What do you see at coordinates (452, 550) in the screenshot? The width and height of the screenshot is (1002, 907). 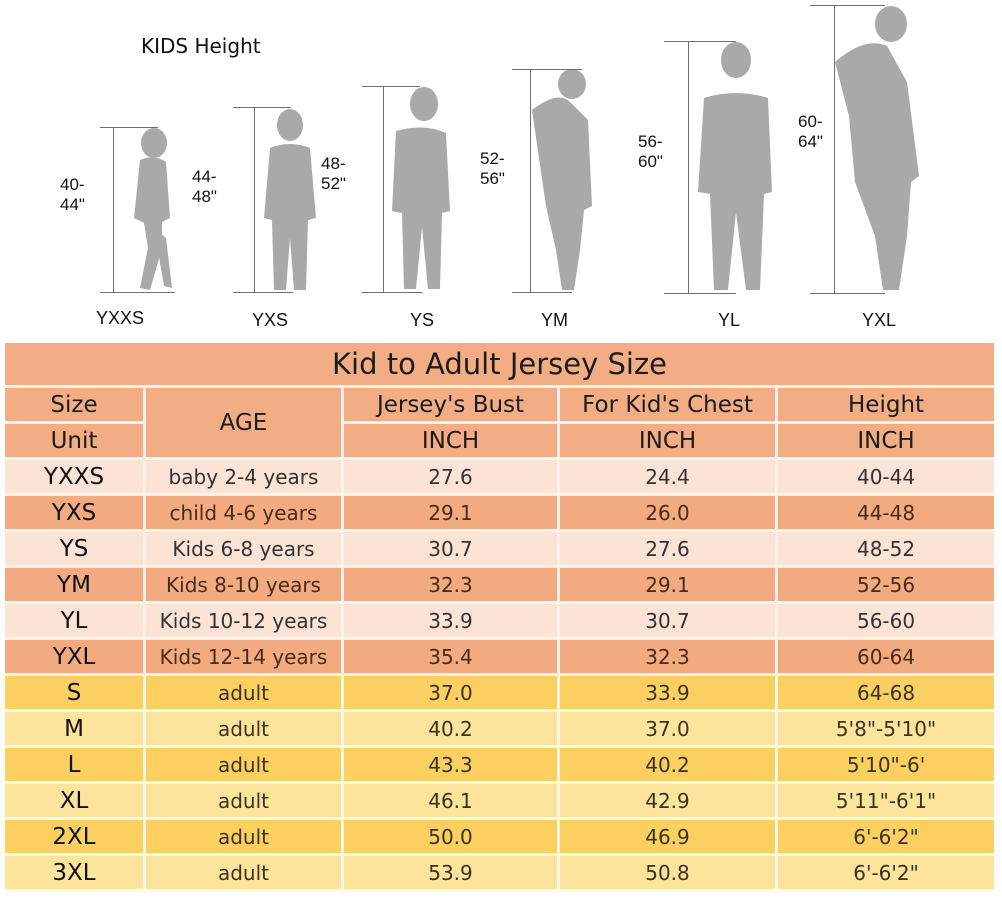 I see `bust-cell: 30.7` at bounding box center [452, 550].